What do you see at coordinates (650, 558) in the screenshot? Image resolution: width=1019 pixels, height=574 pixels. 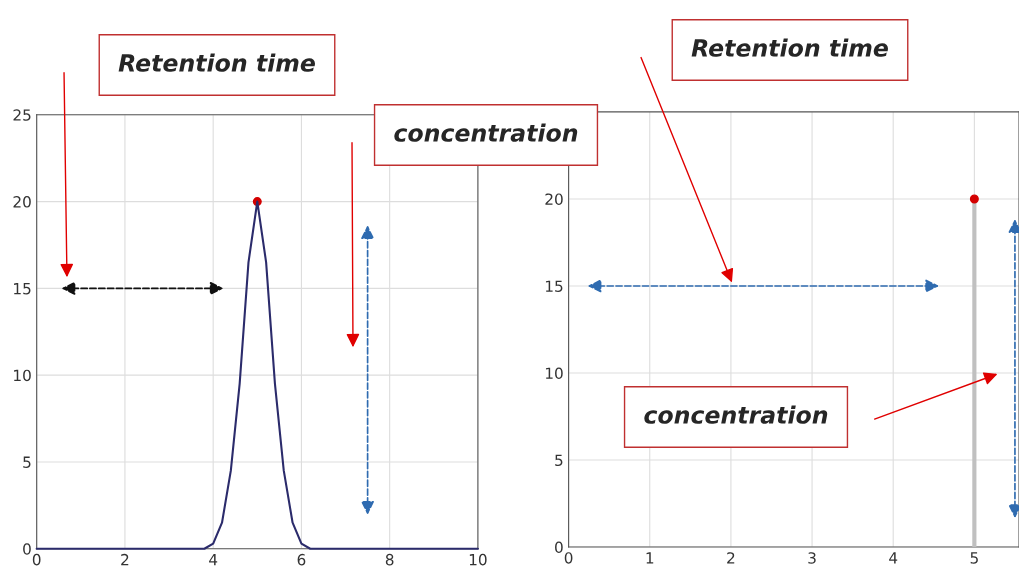 I see `x-tick-label: 1` at bounding box center [650, 558].